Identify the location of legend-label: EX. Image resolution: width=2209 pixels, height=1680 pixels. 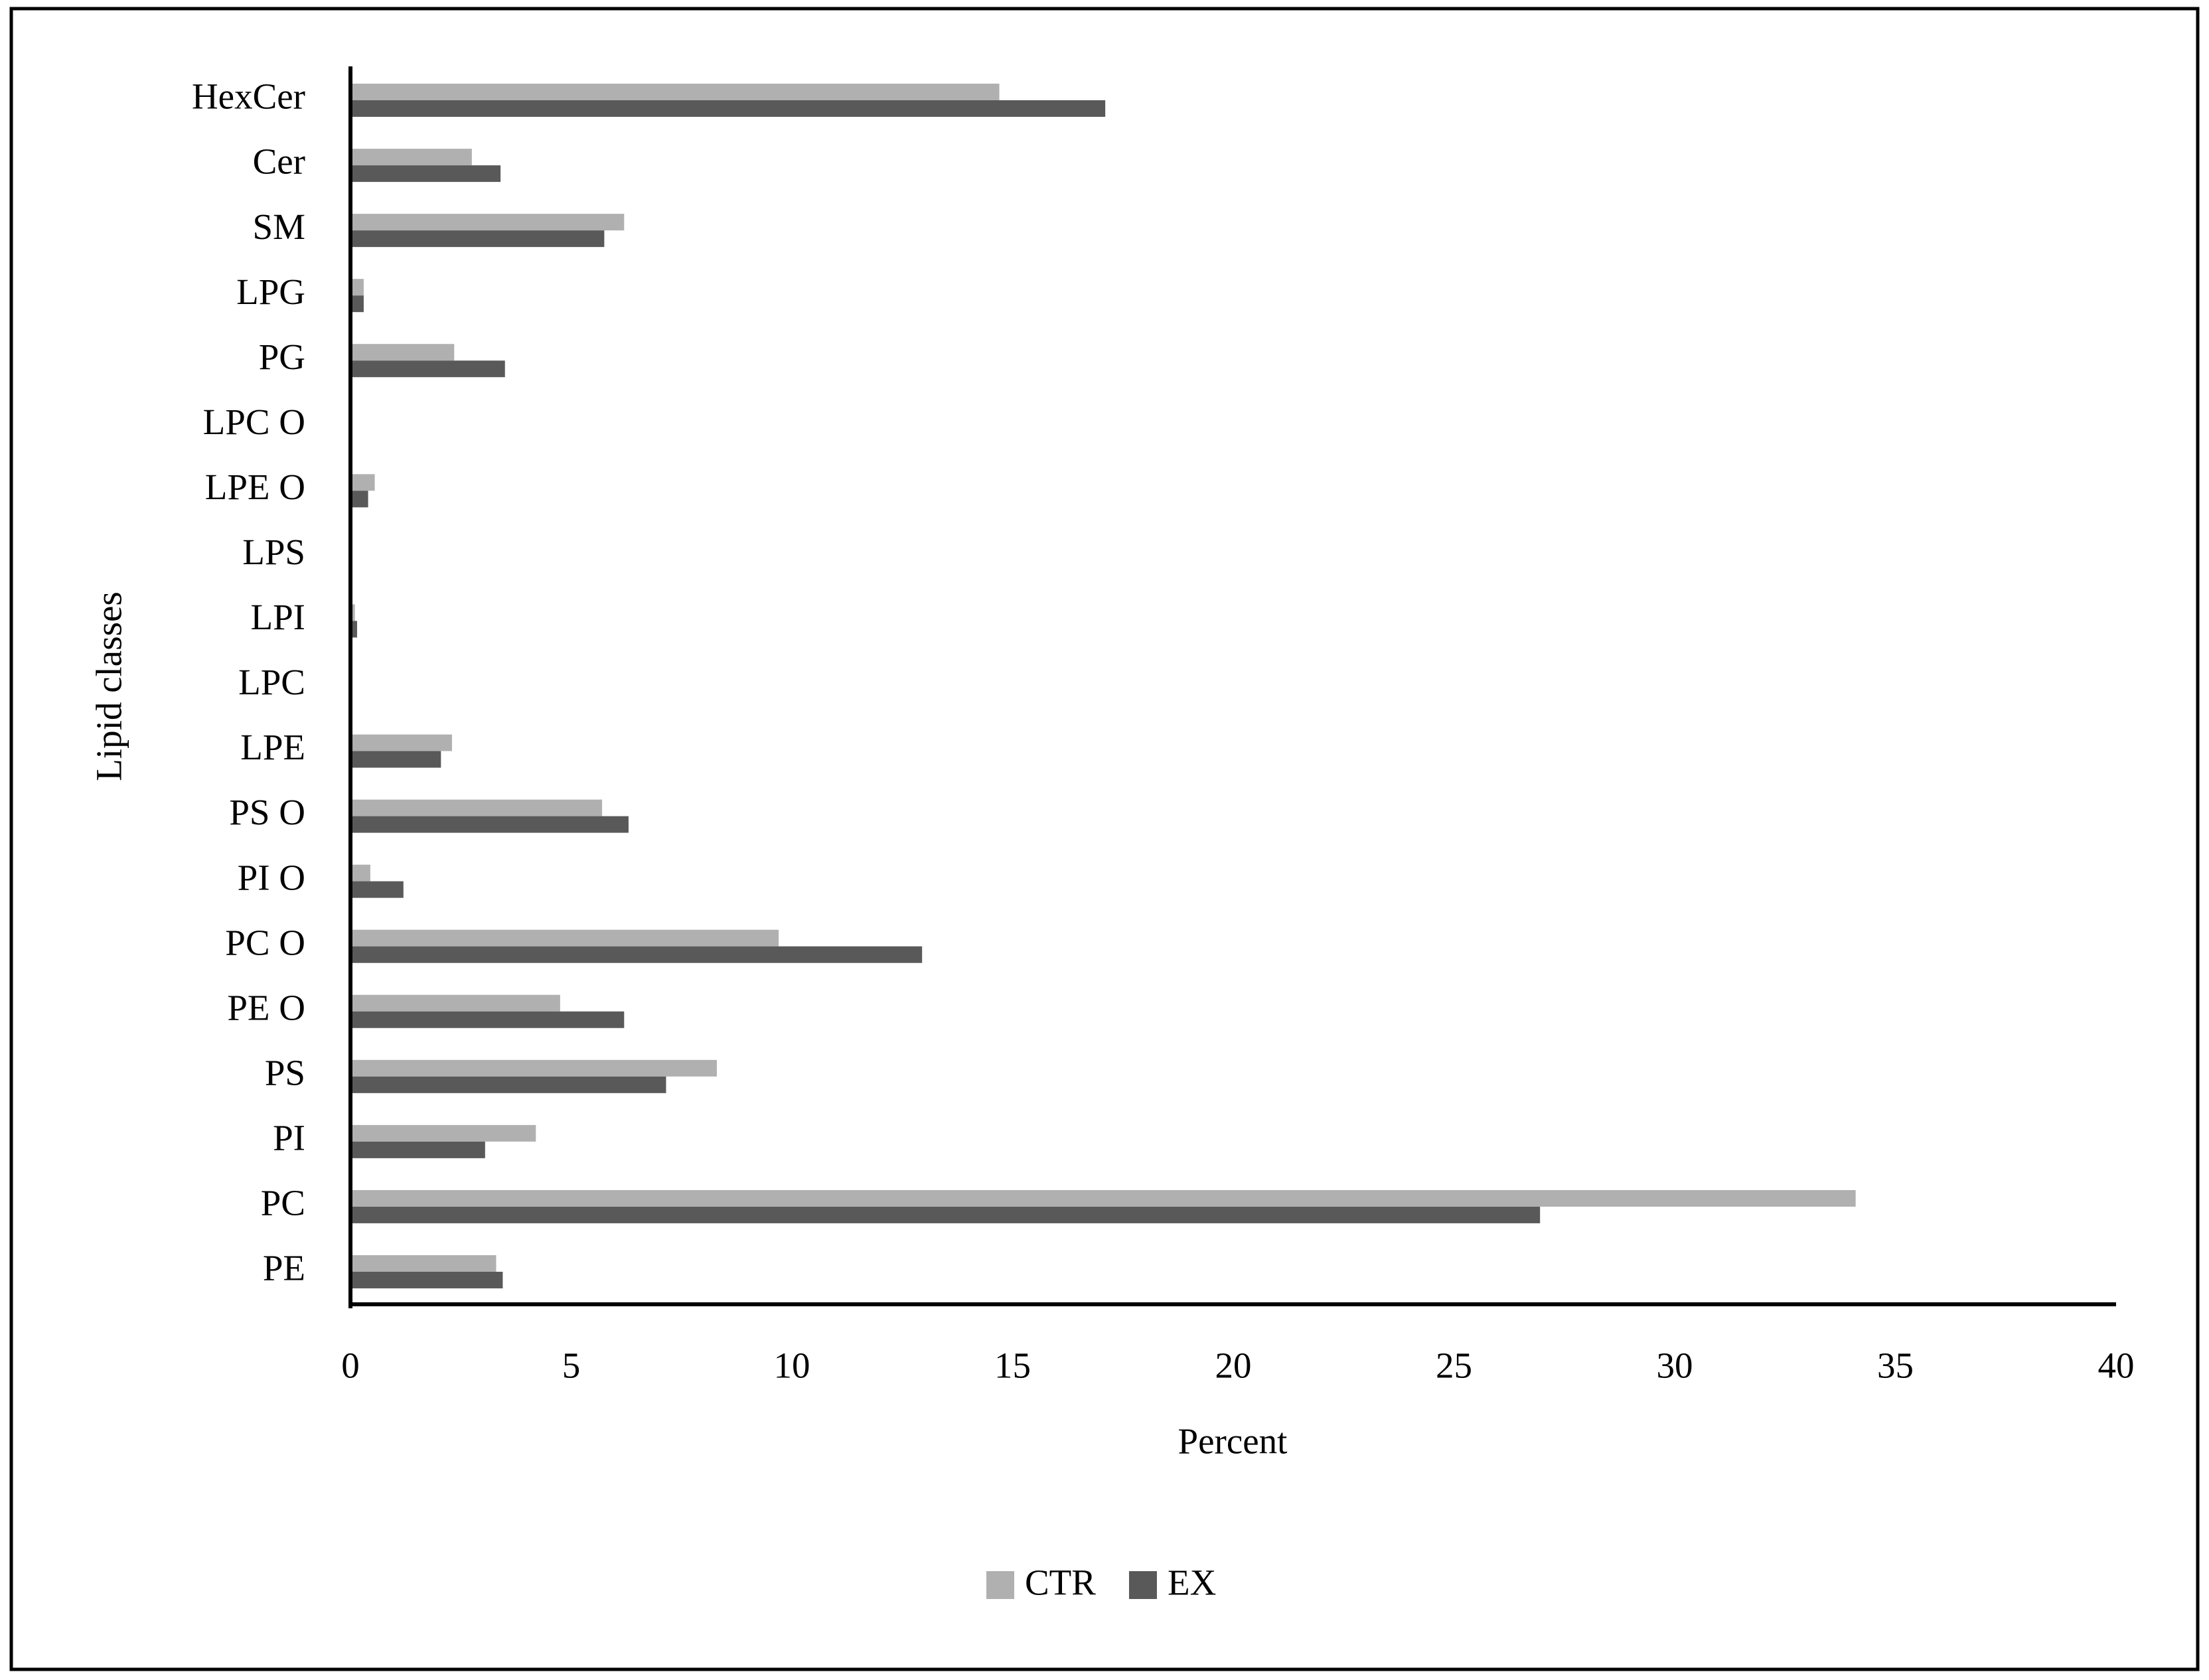
(1192, 1583).